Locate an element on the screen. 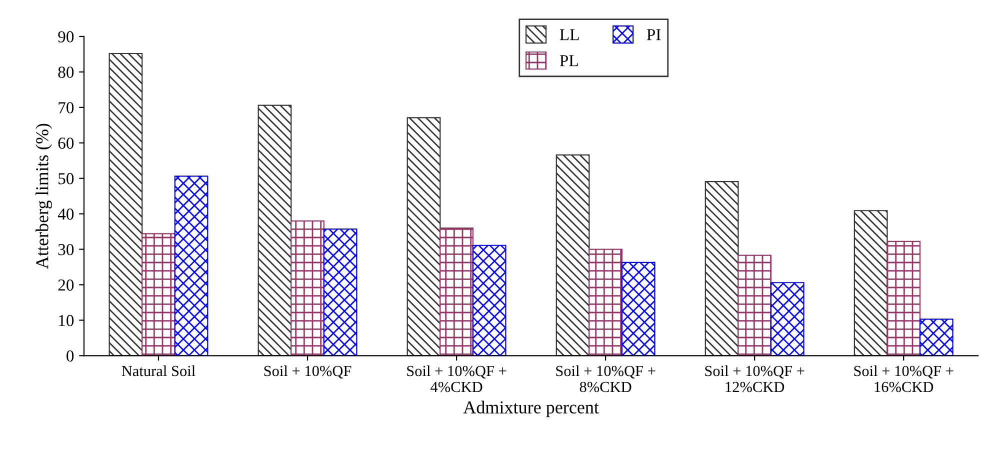  x-tick-label: Soil + 10%QF + 4%CKD is located at coordinates (456, 378).